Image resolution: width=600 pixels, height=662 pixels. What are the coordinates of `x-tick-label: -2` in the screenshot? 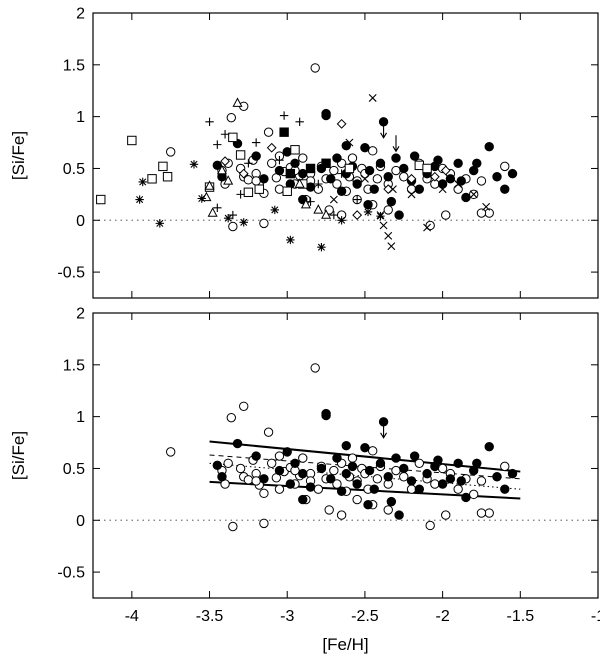 It's located at (442, 616).